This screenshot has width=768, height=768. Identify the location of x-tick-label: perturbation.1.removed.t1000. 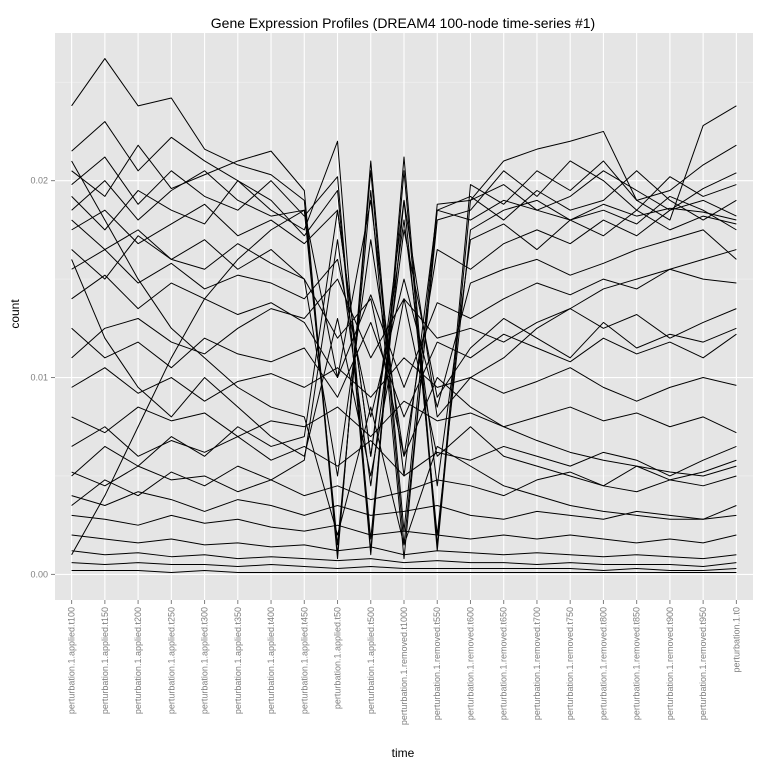
(404, 666).